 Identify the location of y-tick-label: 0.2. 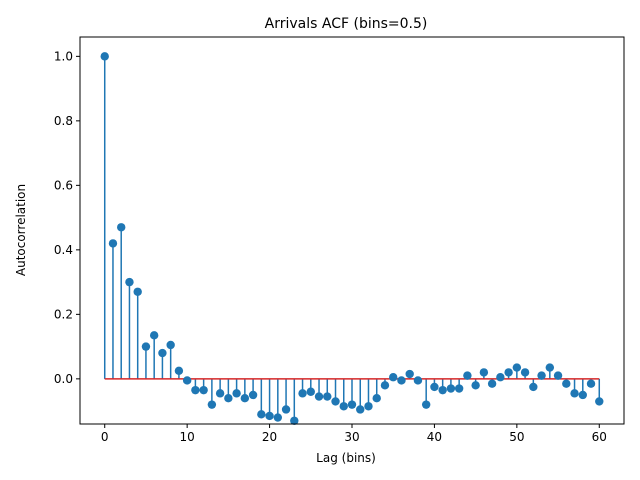
(63, 314).